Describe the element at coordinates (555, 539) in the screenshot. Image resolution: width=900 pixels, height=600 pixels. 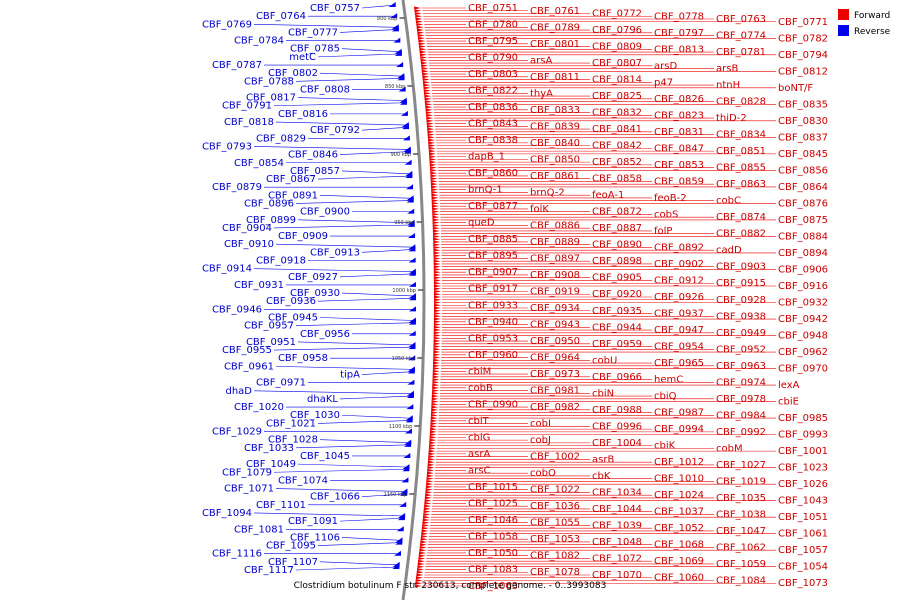
I see `forward-gene-label: CBF_1053` at that location.